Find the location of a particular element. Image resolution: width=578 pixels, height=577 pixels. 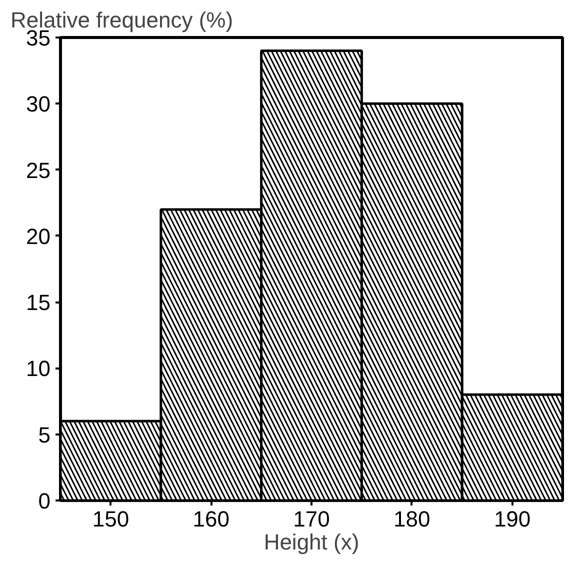

y-tick-label: 20 is located at coordinates (38, 236).